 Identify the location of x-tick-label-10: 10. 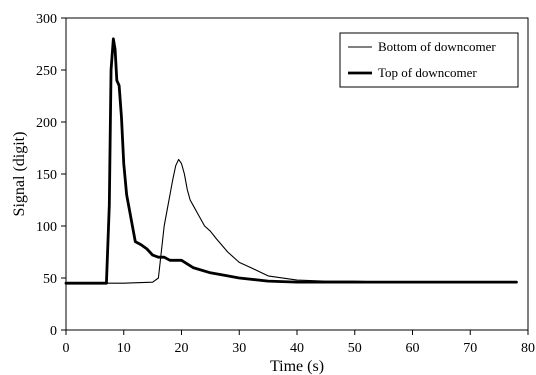
(124, 348).